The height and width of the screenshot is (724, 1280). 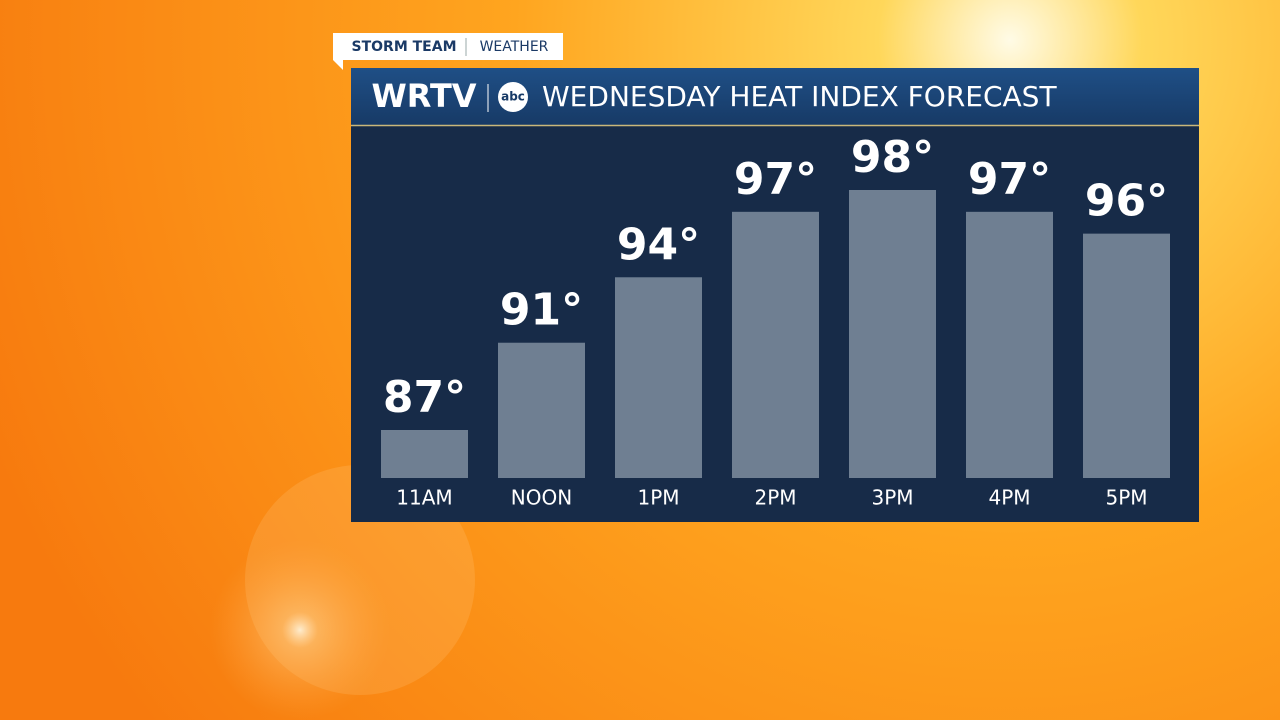 I want to click on value-label: 98°, so click(x=892, y=157).